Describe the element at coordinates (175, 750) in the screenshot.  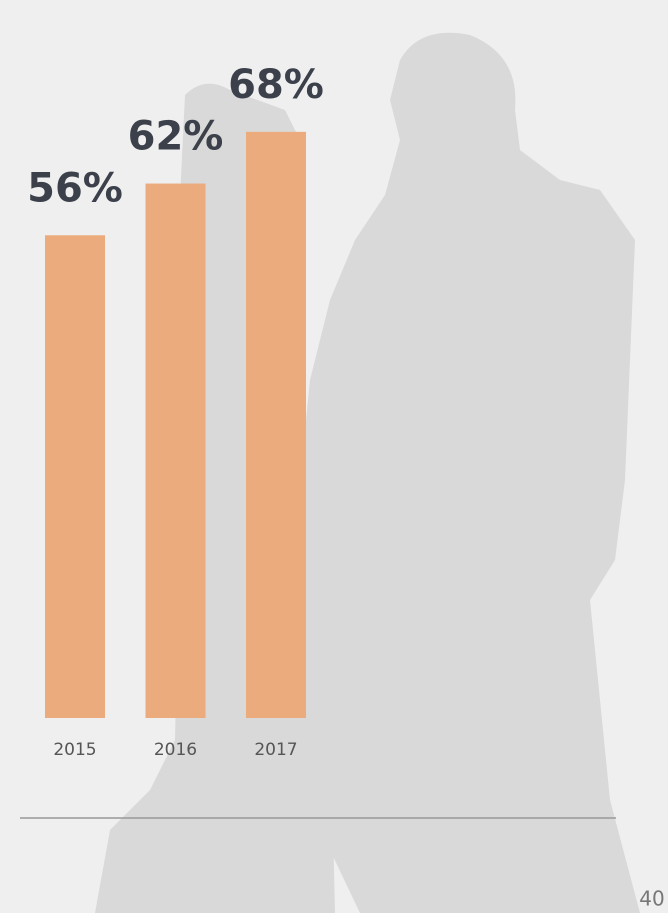
I see `x-tick-label: 2016` at that location.